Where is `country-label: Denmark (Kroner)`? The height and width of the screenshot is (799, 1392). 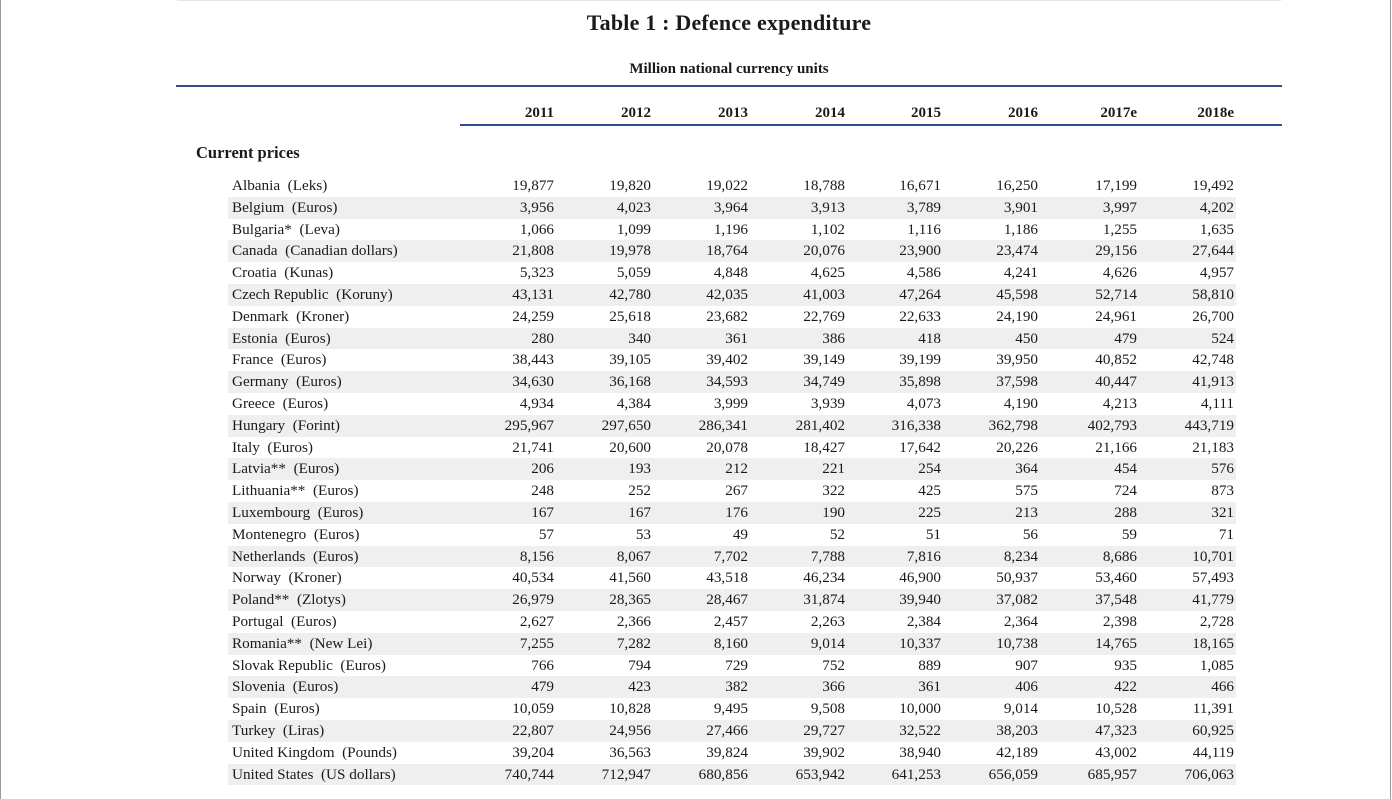 country-label: Denmark (Kroner) is located at coordinates (291, 316).